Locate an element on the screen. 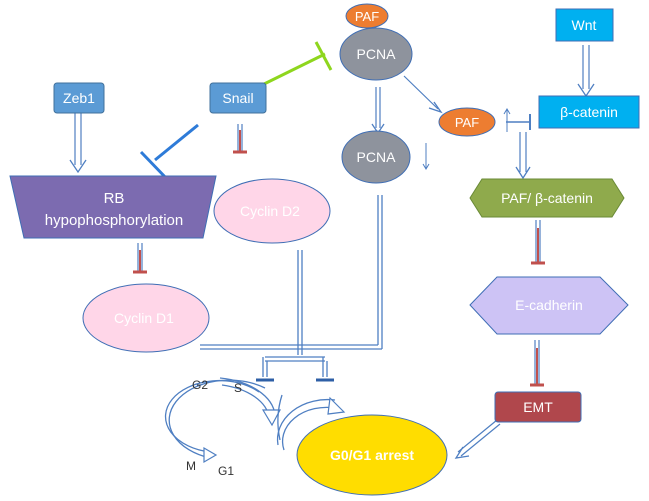 The height and width of the screenshot is (501, 649). line-pcna-low-down is located at coordinates (291, 272).